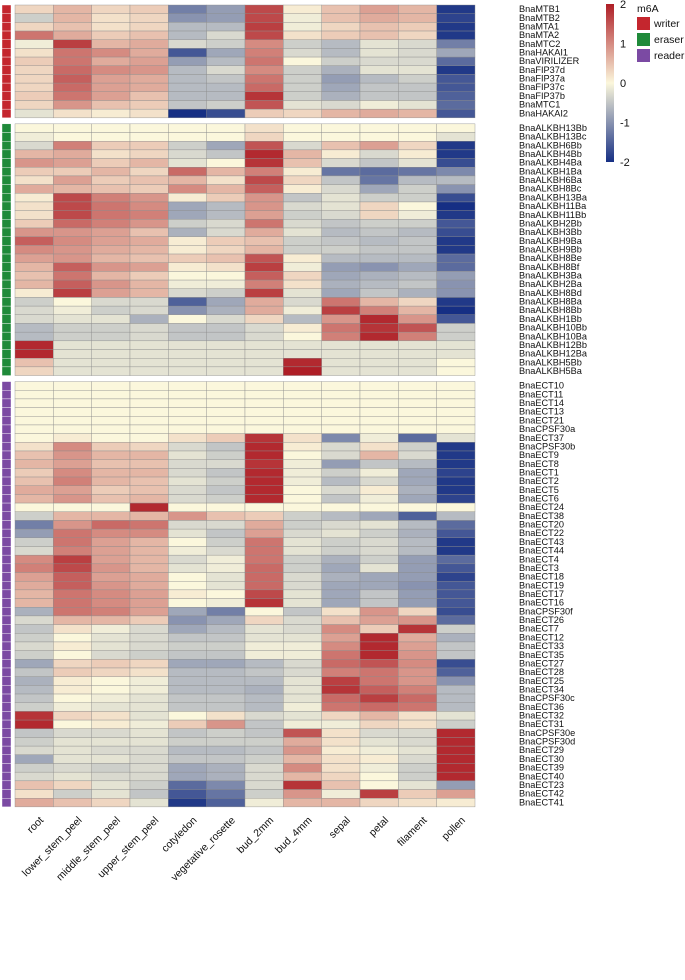  I want to click on row-label: BnaFIP37d, so click(542, 70).